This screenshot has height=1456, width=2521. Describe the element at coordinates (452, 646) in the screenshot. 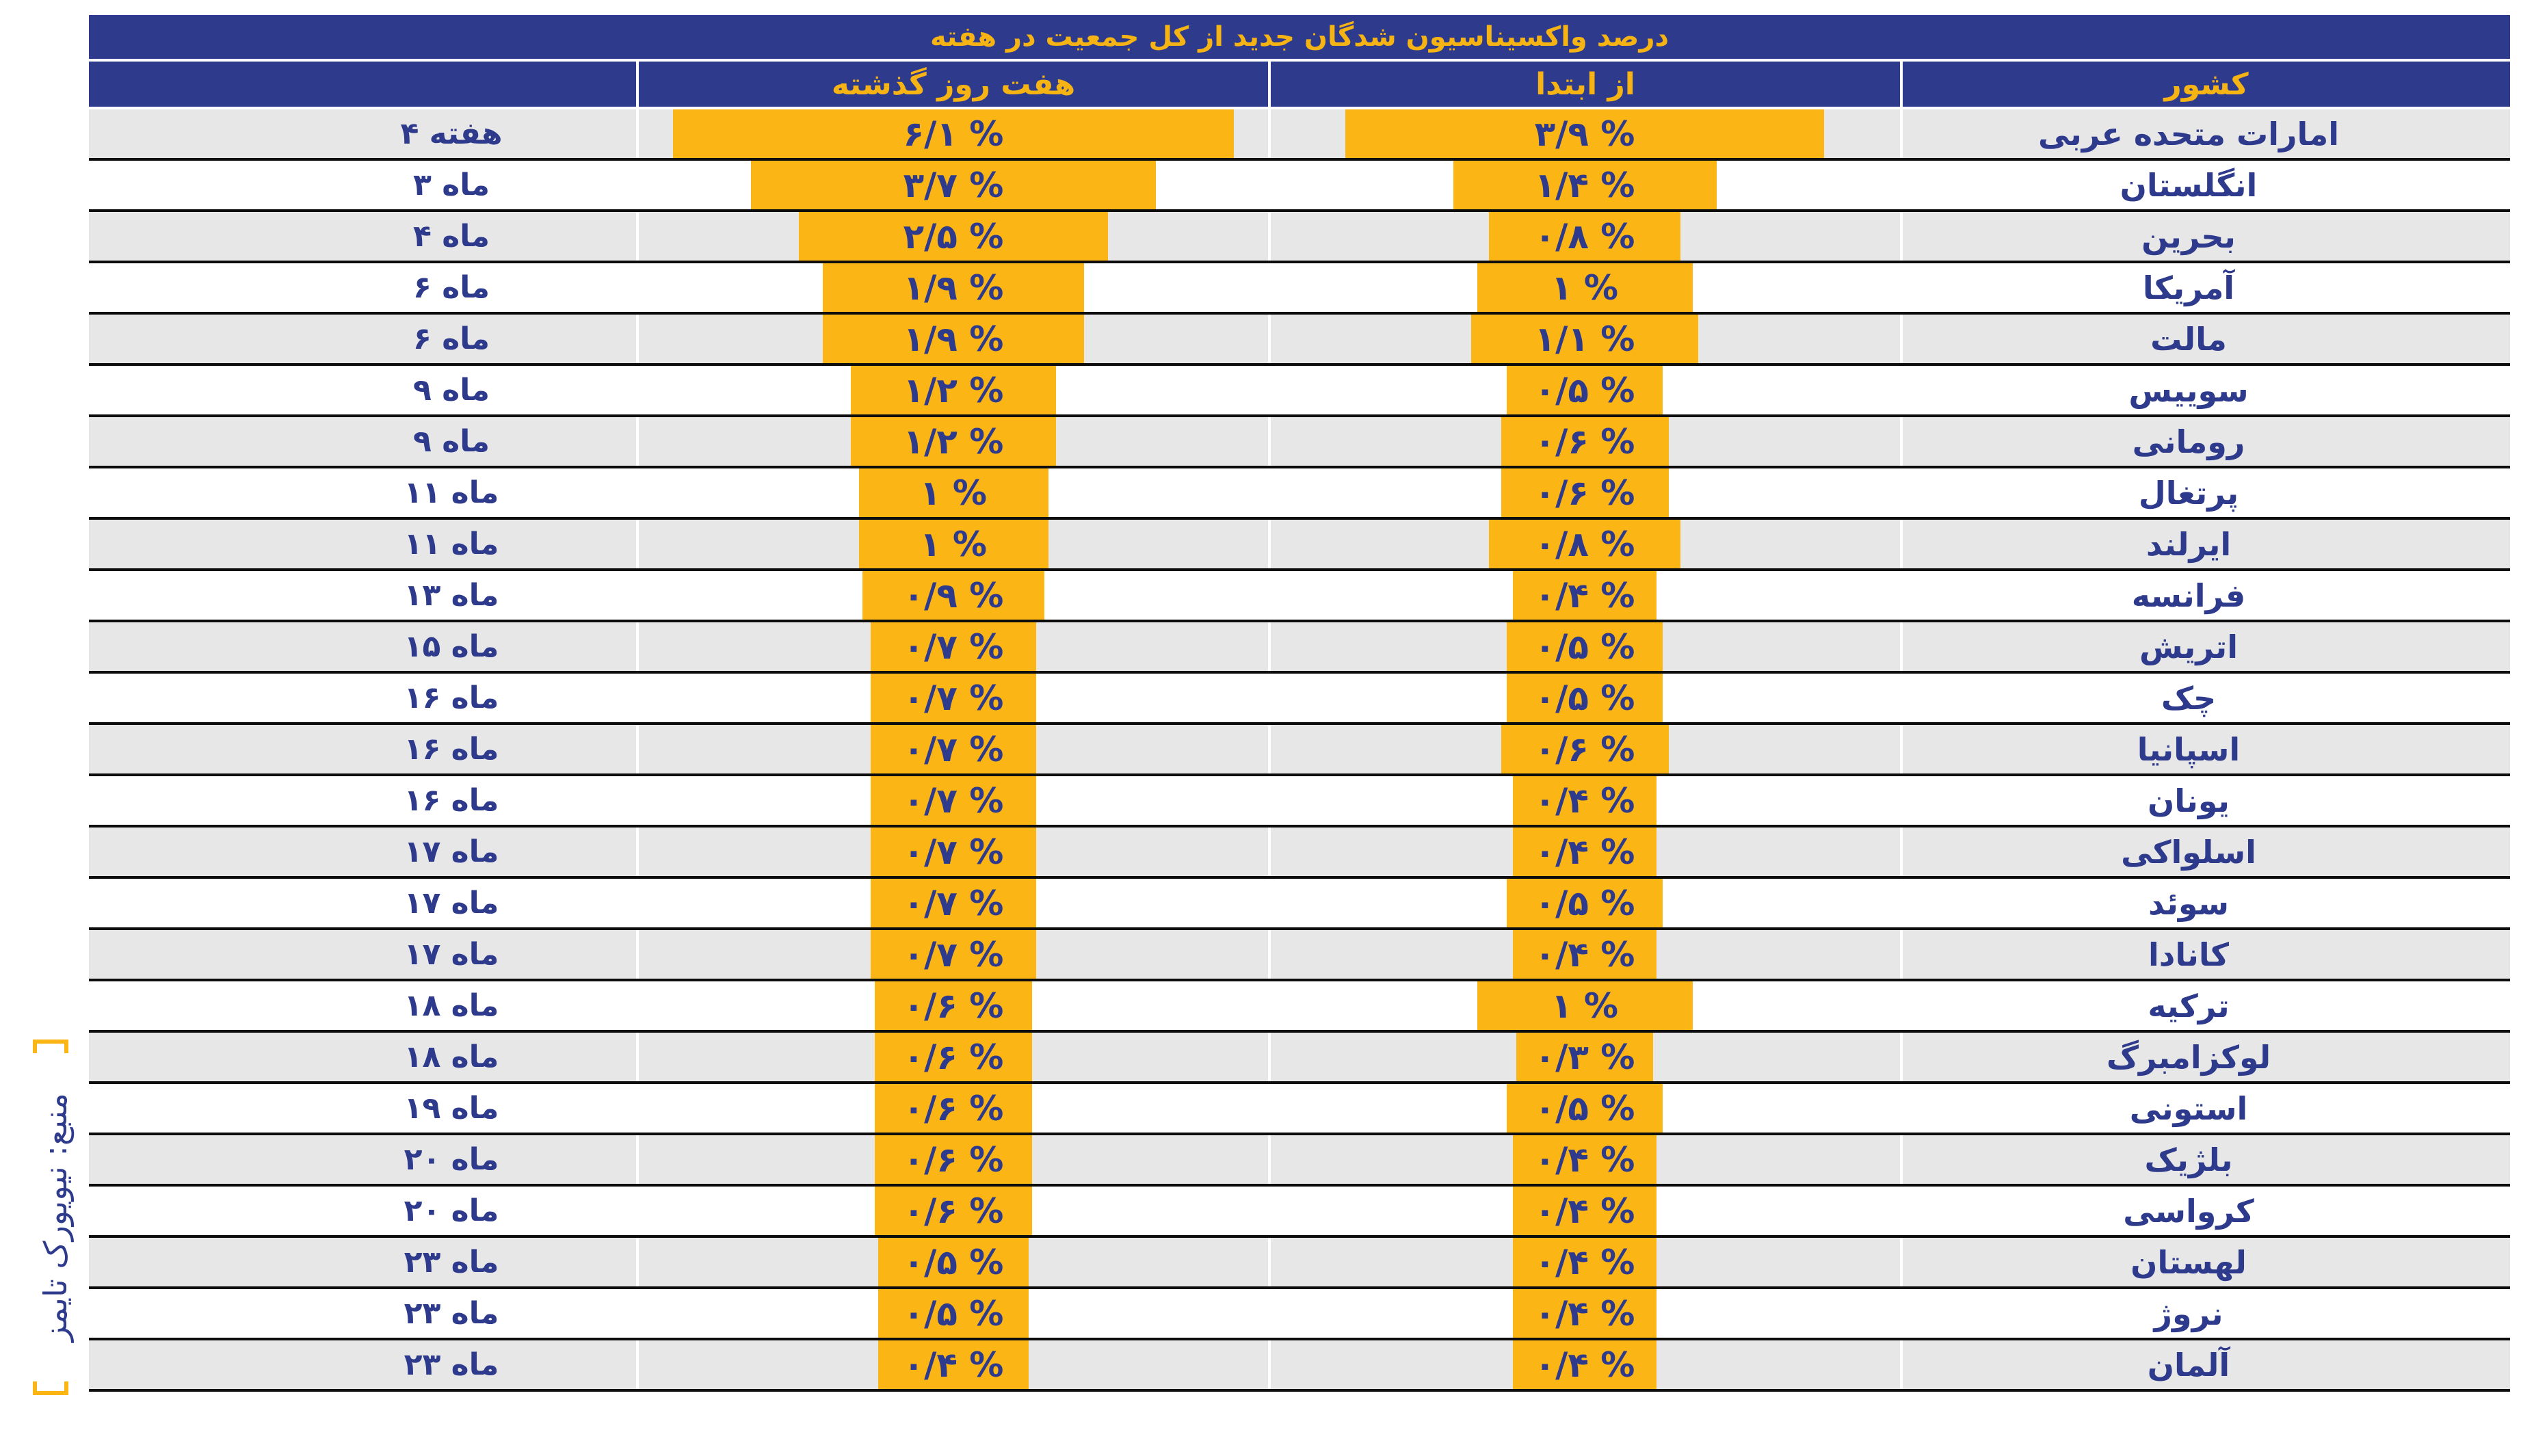

I see `duration-label: ۱۵ ماه` at that location.